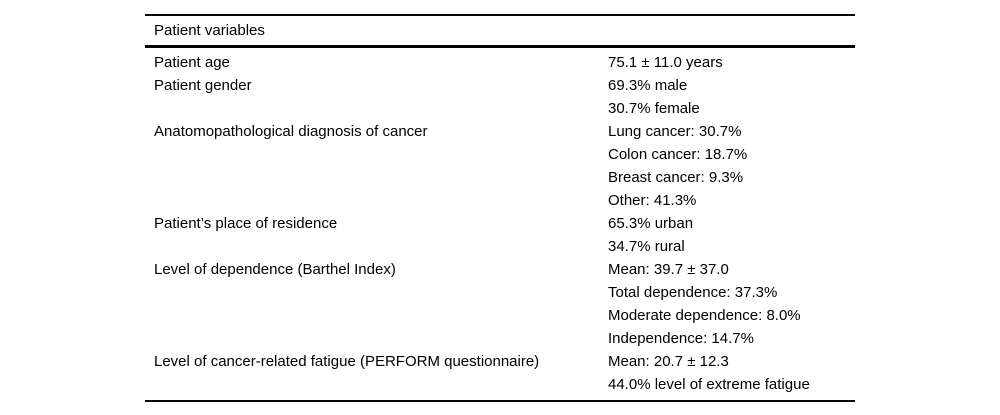 This screenshot has height=415, width=1000. What do you see at coordinates (203, 85) in the screenshot?
I see `variable-cell: Patient gender` at bounding box center [203, 85].